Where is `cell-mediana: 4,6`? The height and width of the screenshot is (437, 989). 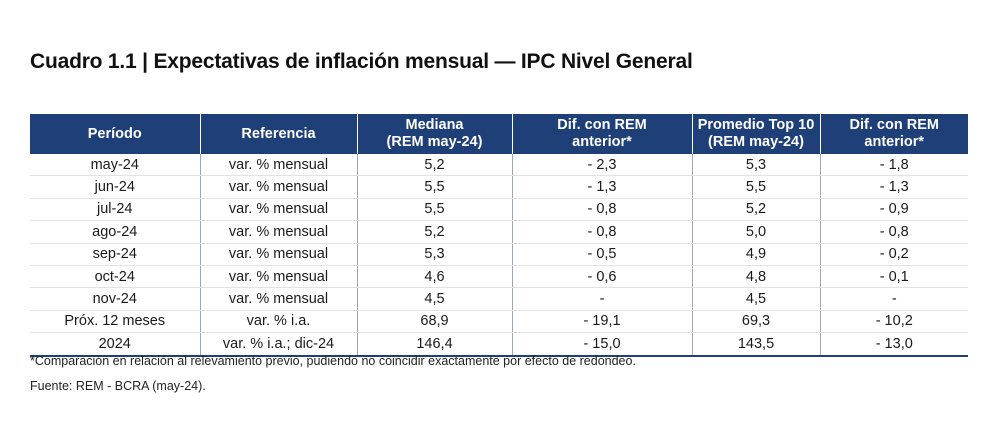
cell-mediana: 4,6 is located at coordinates (434, 277).